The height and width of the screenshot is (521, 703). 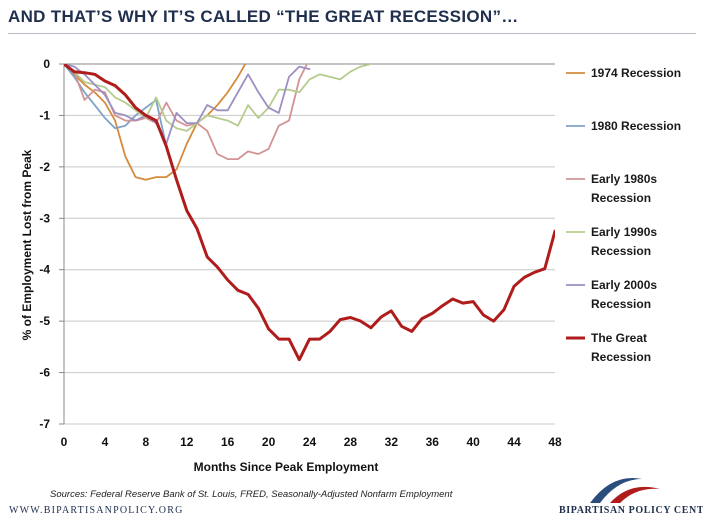 I want to click on legend-entry: Early 1990s, so click(x=624, y=232).